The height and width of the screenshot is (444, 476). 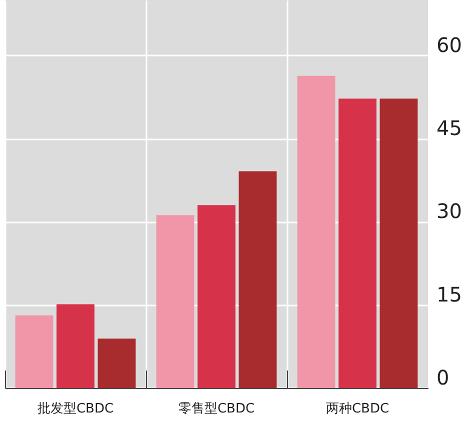 What do you see at coordinates (216, 409) in the screenshot?
I see `x-tick-label: 零售型CBDC` at bounding box center [216, 409].